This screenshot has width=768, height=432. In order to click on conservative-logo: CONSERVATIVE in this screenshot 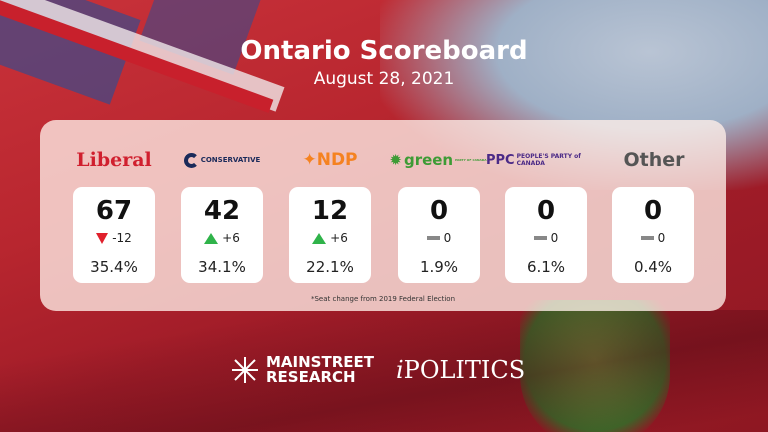, I will do `click(222, 160)`.